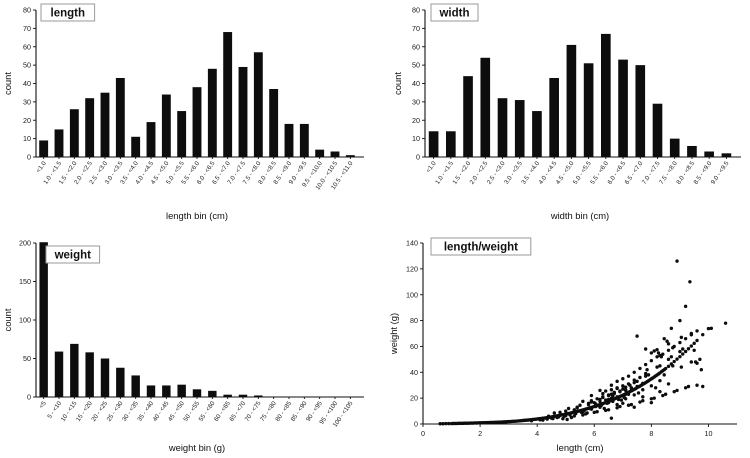 The height and width of the screenshot is (458, 750). I want to click on y-tick-label: 20, so click(27, 120).